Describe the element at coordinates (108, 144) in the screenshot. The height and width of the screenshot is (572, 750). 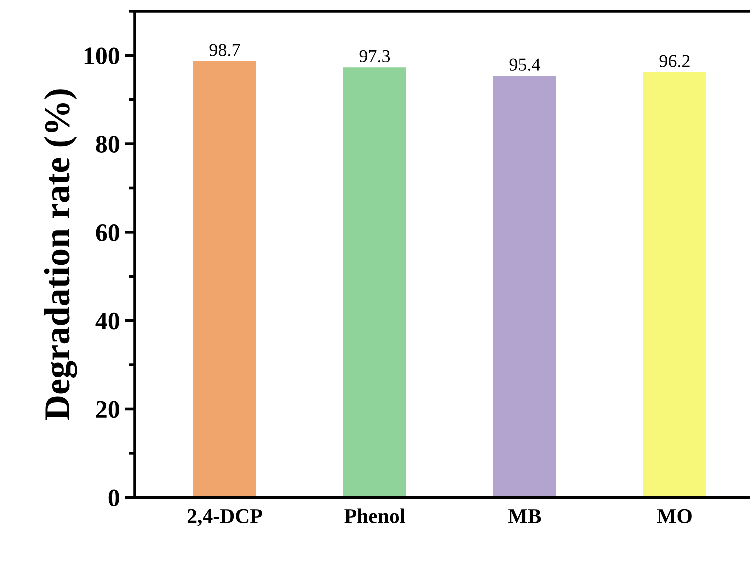
I see `y-tick-label: 80` at that location.